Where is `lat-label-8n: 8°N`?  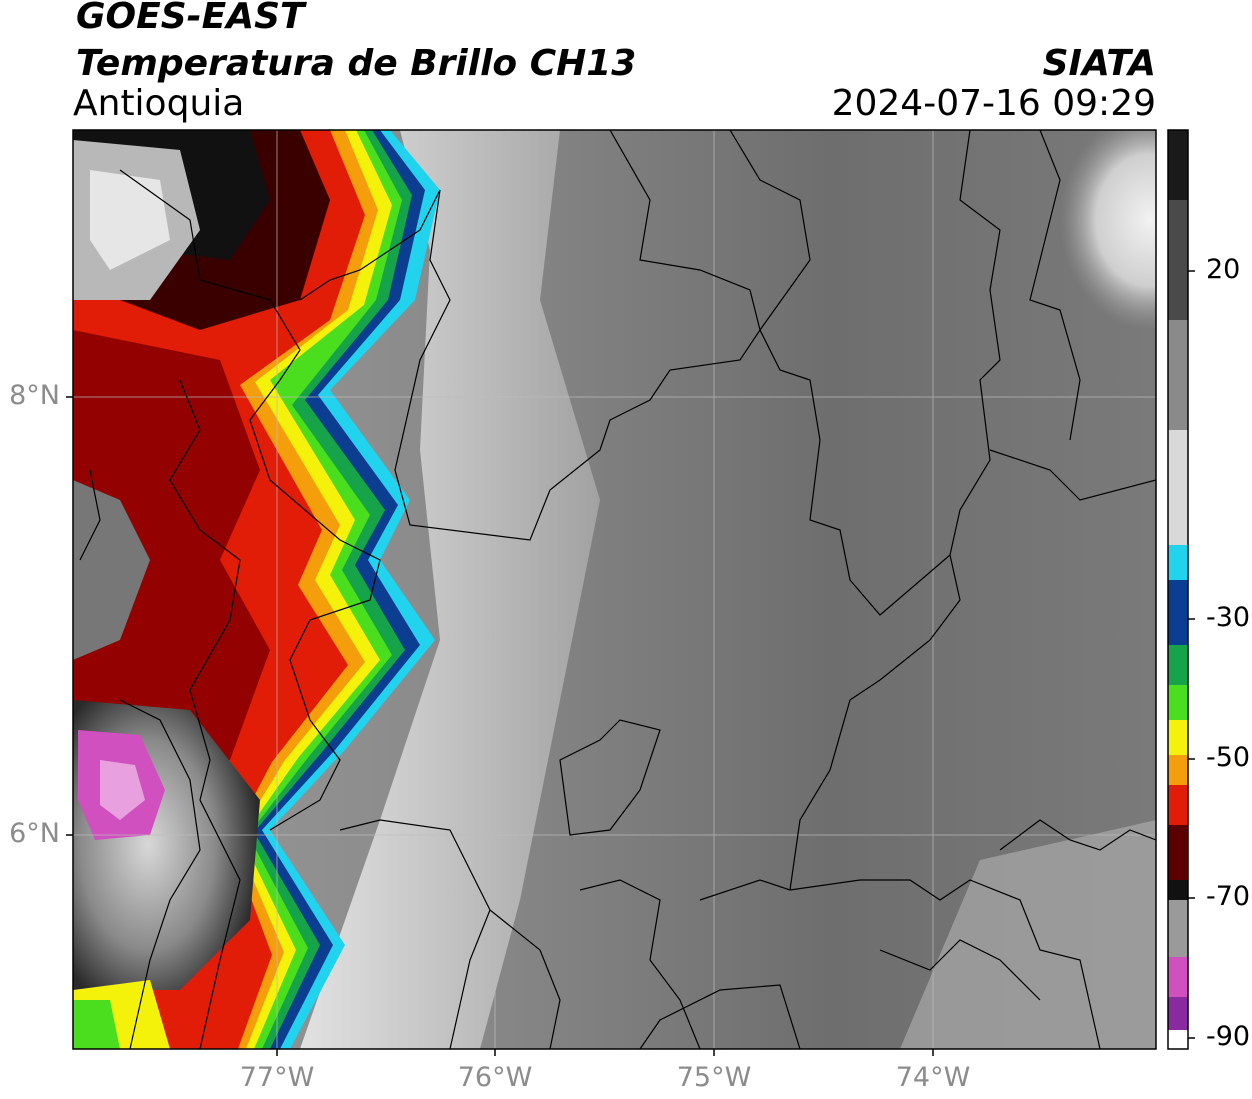 lat-label-8n: 8°N is located at coordinates (34, 395).